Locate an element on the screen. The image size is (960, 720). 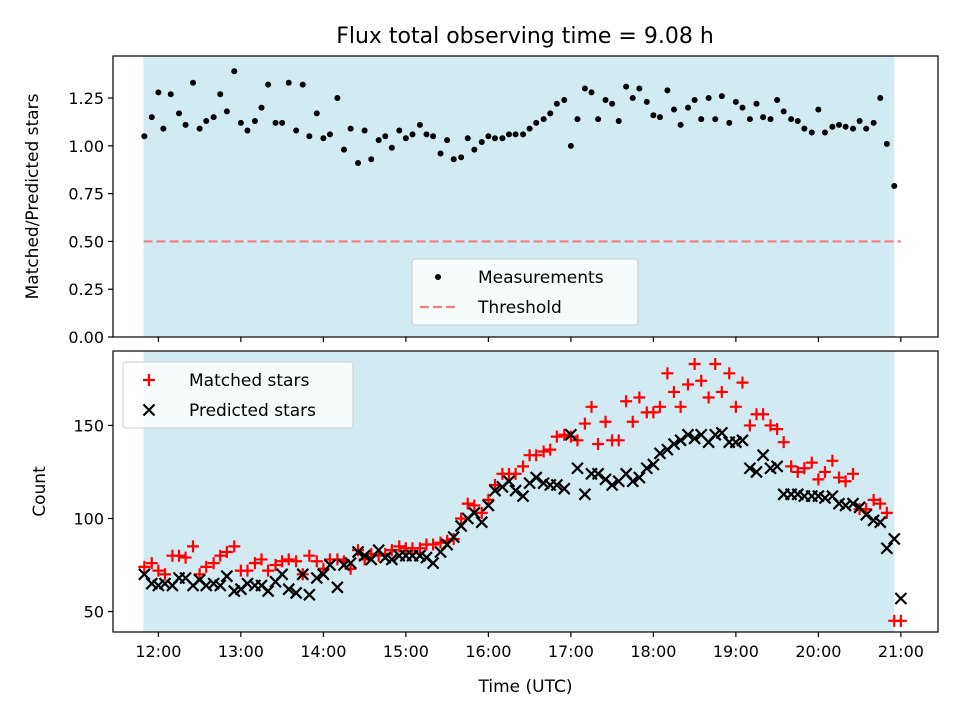
y-tick-label: 1.00 is located at coordinates (86, 146).